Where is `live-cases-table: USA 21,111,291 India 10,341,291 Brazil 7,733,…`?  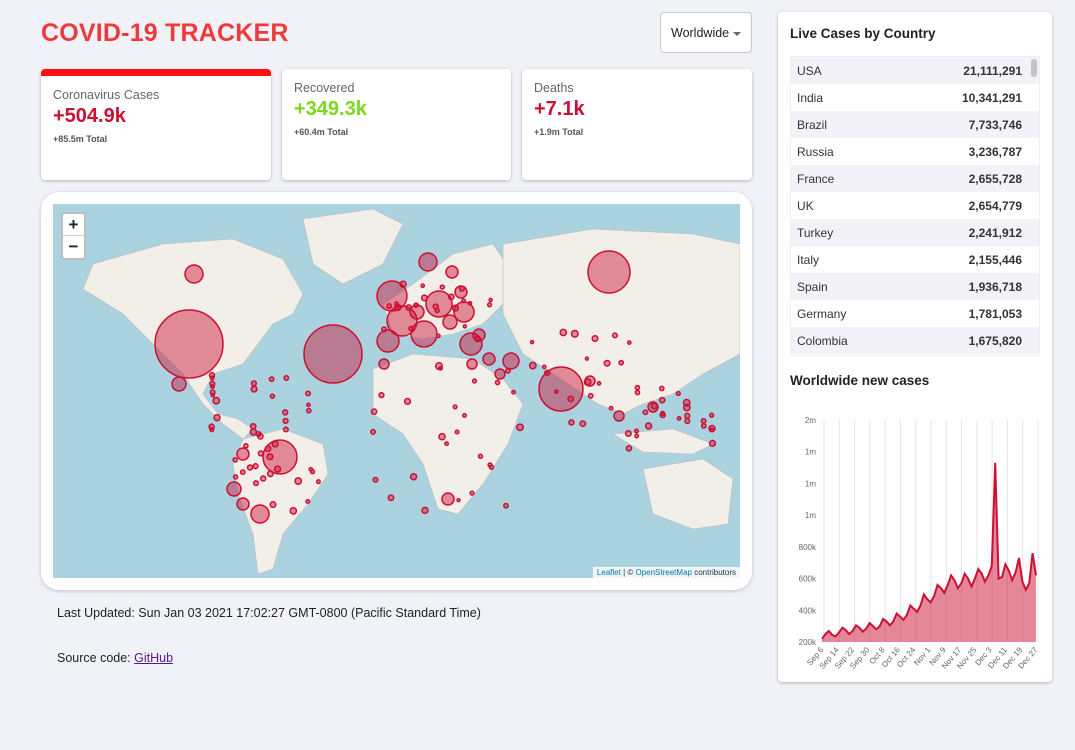
live-cases-table: USA 21,111,291 India 10,341,291 Brazil 7,733,… is located at coordinates (915, 206).